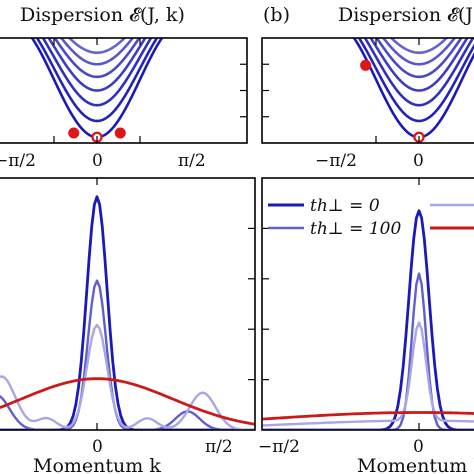 The width and height of the screenshot is (474, 474). What do you see at coordinates (97, 464) in the screenshot?
I see `xlabel-left: Momentum k` at bounding box center [97, 464].